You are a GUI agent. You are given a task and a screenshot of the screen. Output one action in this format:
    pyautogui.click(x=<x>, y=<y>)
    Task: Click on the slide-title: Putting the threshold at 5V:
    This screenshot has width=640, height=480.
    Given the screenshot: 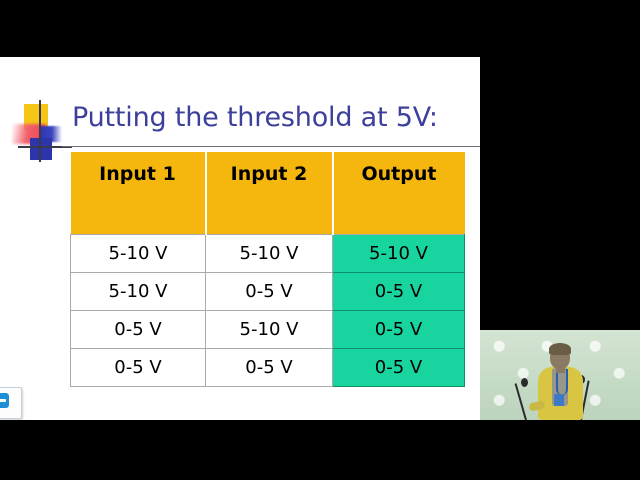 What is the action you would take?
    pyautogui.click(x=255, y=117)
    